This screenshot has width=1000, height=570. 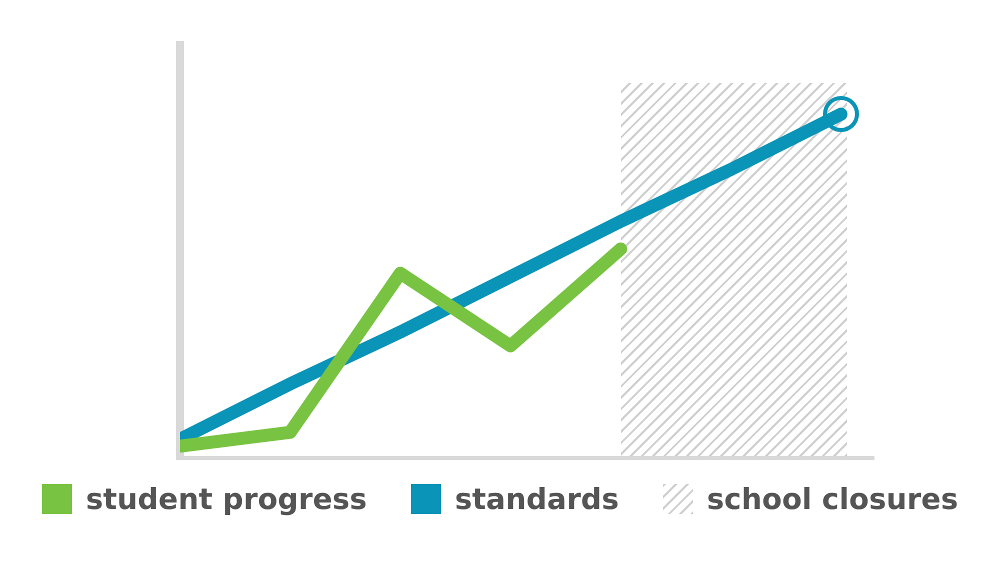 I want to click on legend-label: standards, so click(x=536, y=499).